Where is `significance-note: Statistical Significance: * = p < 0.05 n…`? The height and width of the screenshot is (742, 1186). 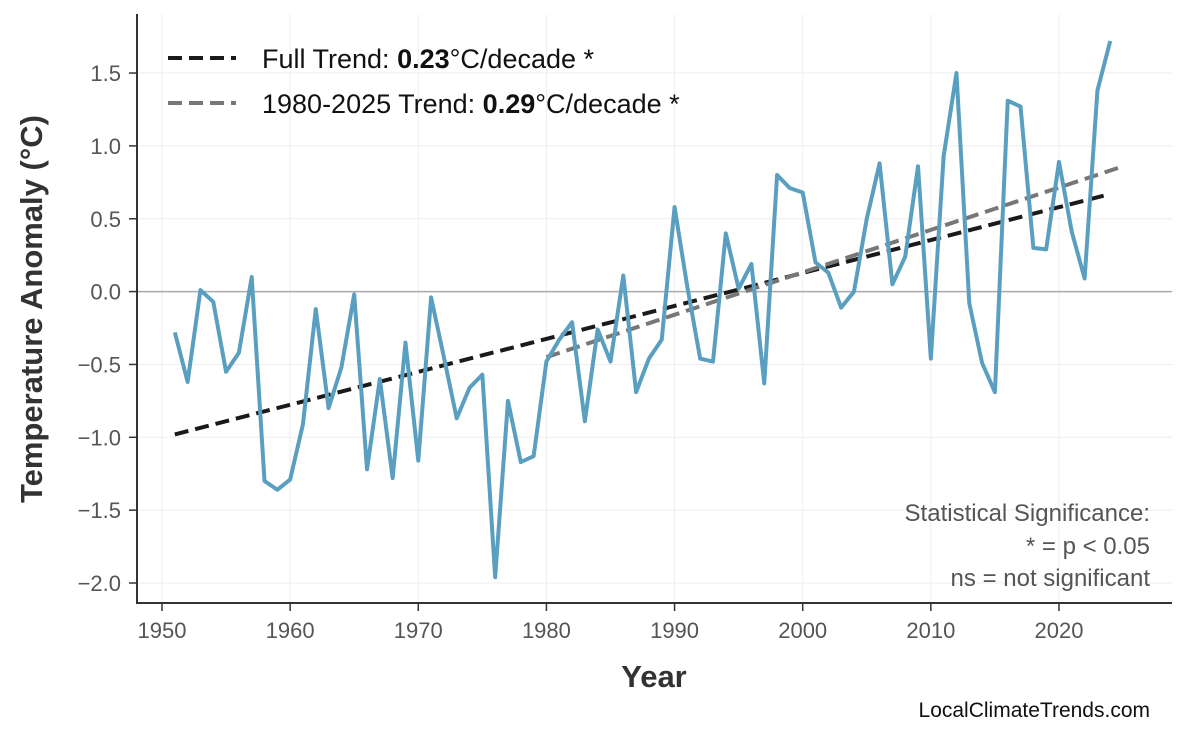
significance-note: Statistical Significance: * = p < 0.05 n… is located at coordinates (1028, 546).